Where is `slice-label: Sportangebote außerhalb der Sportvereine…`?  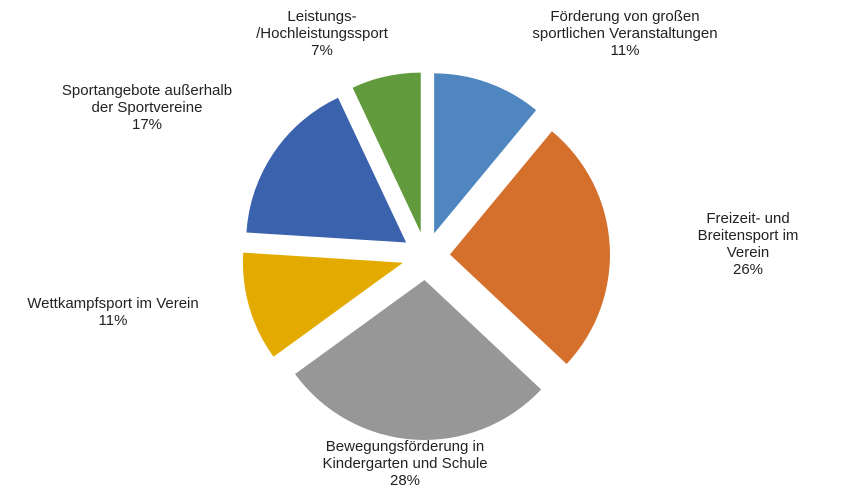
slice-label: Sportangebote außerhalb der Sportvereine… is located at coordinates (147, 107).